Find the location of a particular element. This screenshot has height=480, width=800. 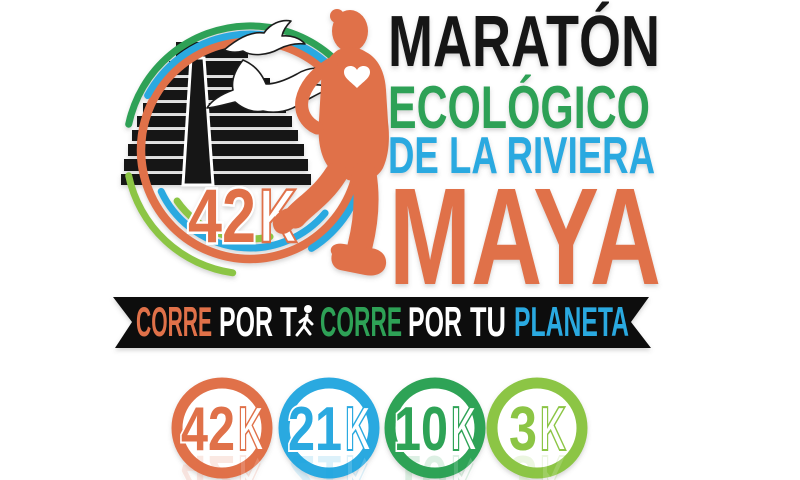

distance-badges: 42 K 42 K 21 K 21 K 10 K 10 K is located at coordinates (379, 428).